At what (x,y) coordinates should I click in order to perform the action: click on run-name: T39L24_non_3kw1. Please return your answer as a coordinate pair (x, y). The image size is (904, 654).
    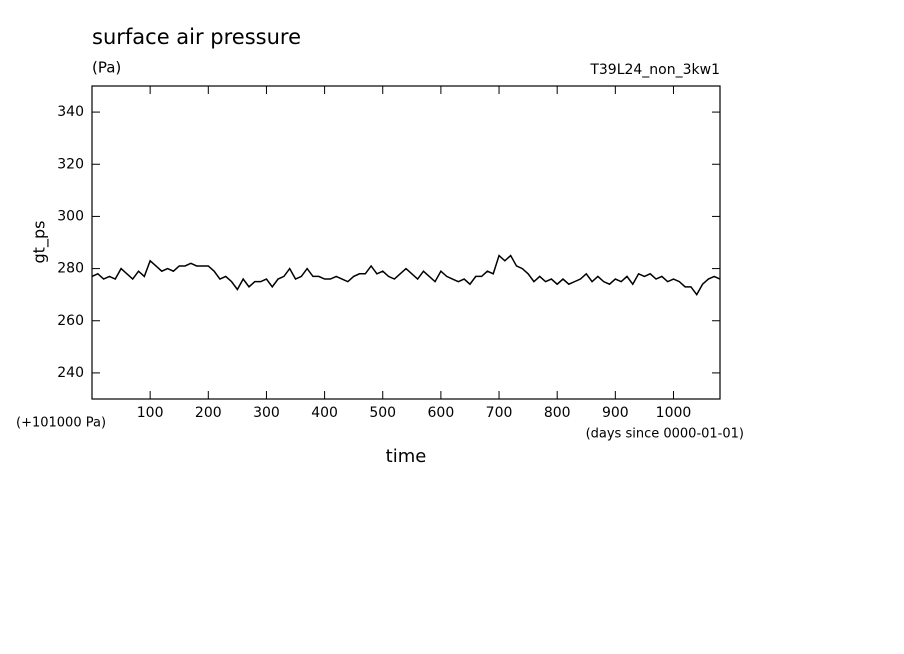
    Looking at the image, I should click on (654, 70).